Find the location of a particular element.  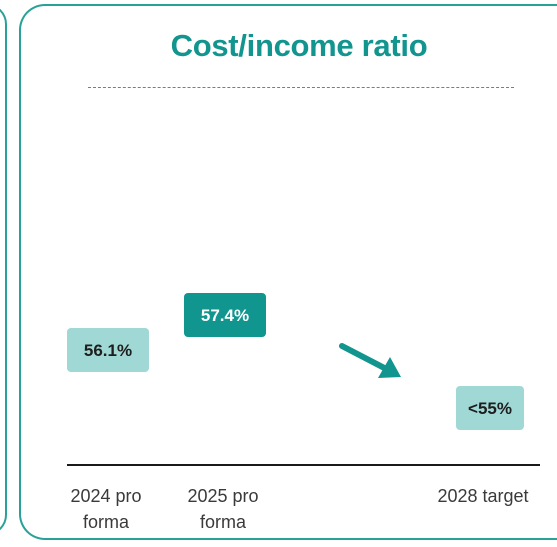

value-label-2: 57.4% is located at coordinates (225, 315).